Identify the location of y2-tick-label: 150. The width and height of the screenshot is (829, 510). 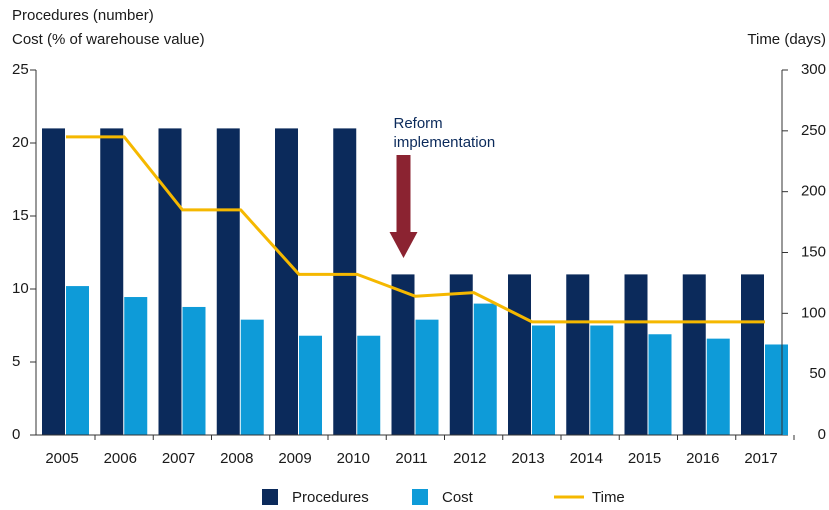
(813, 251).